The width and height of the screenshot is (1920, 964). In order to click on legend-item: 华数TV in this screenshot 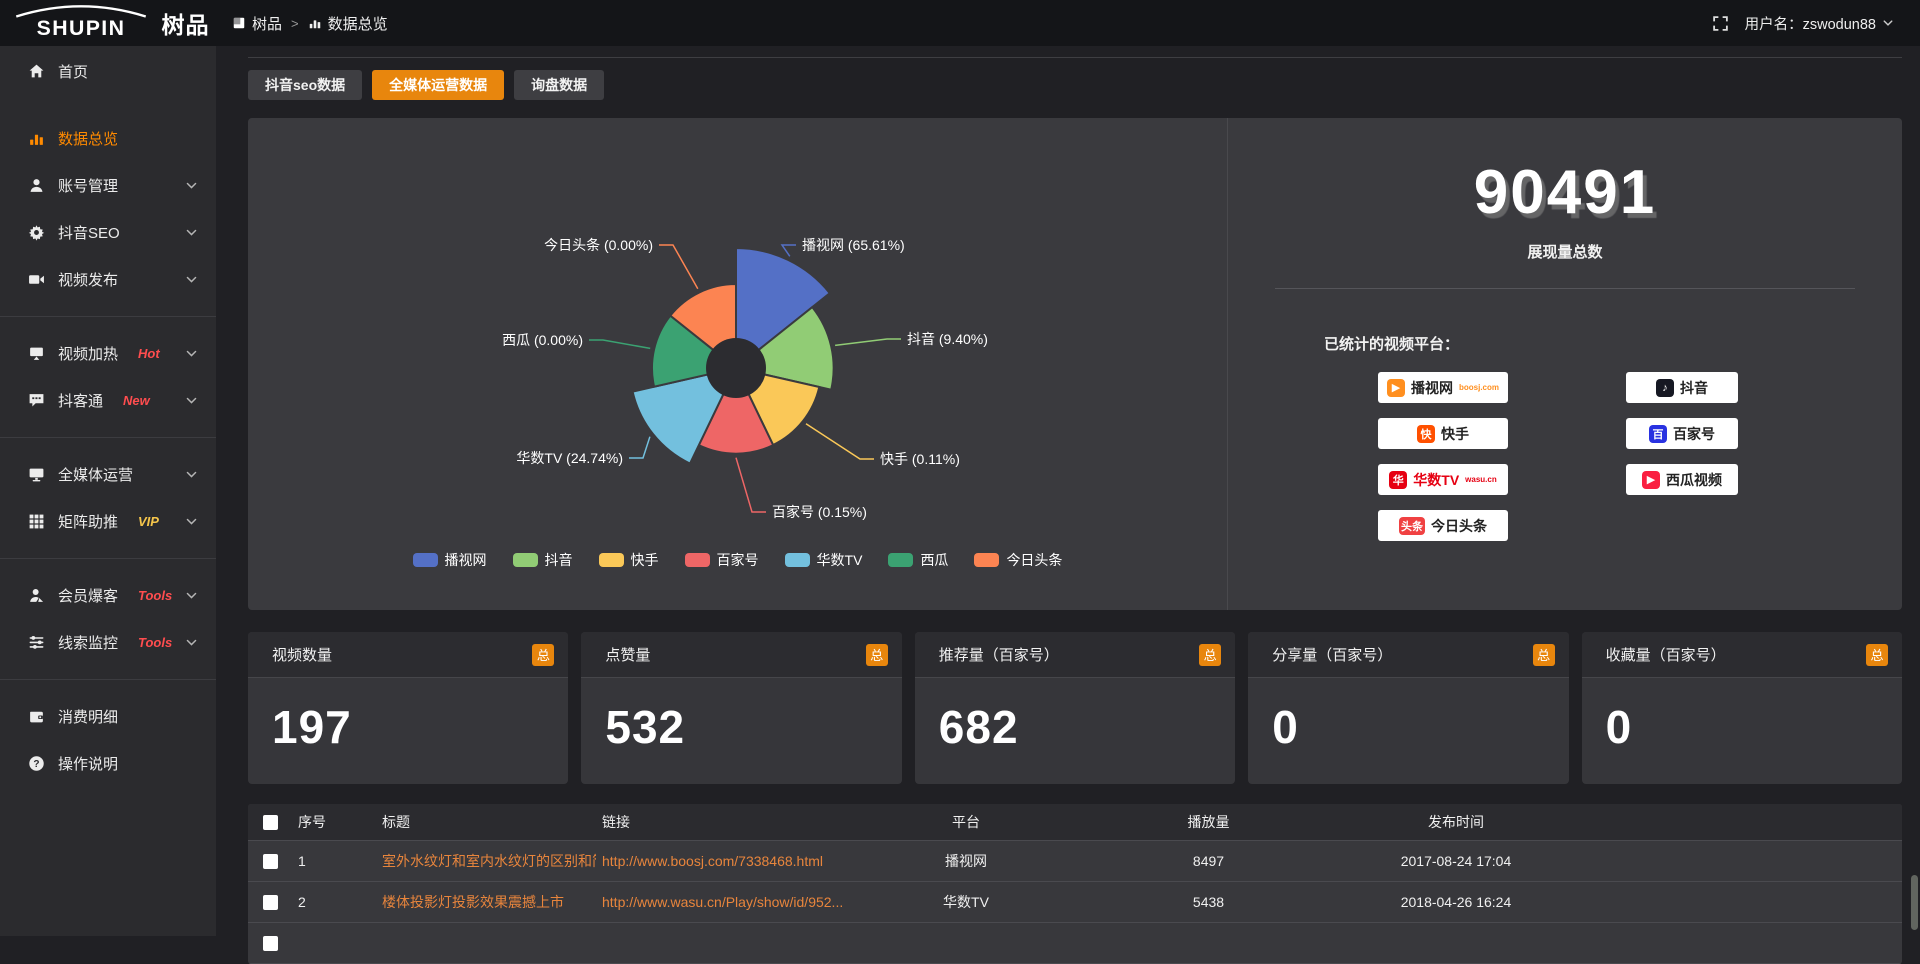, I will do `click(824, 560)`.